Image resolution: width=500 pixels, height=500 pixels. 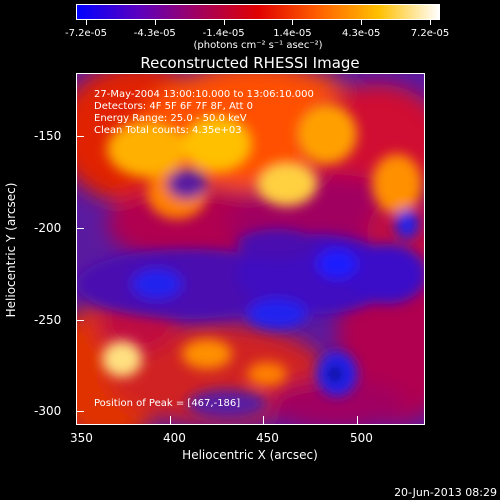 What do you see at coordinates (430, 33) in the screenshot?
I see `colorbar-tick-label: 7.2e-05` at bounding box center [430, 33].